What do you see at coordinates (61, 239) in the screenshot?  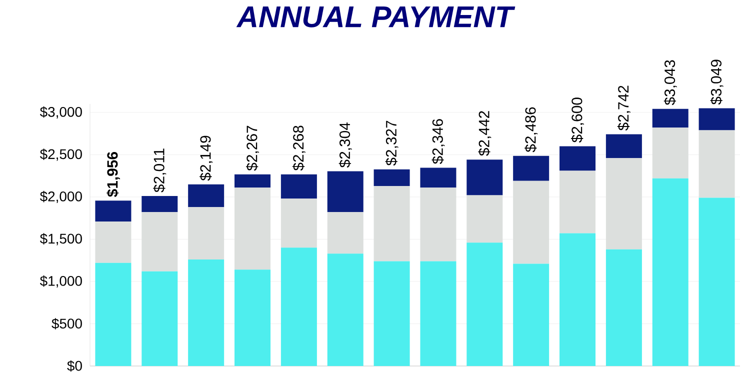 I see `y-tick-label: $1,500` at bounding box center [61, 239].